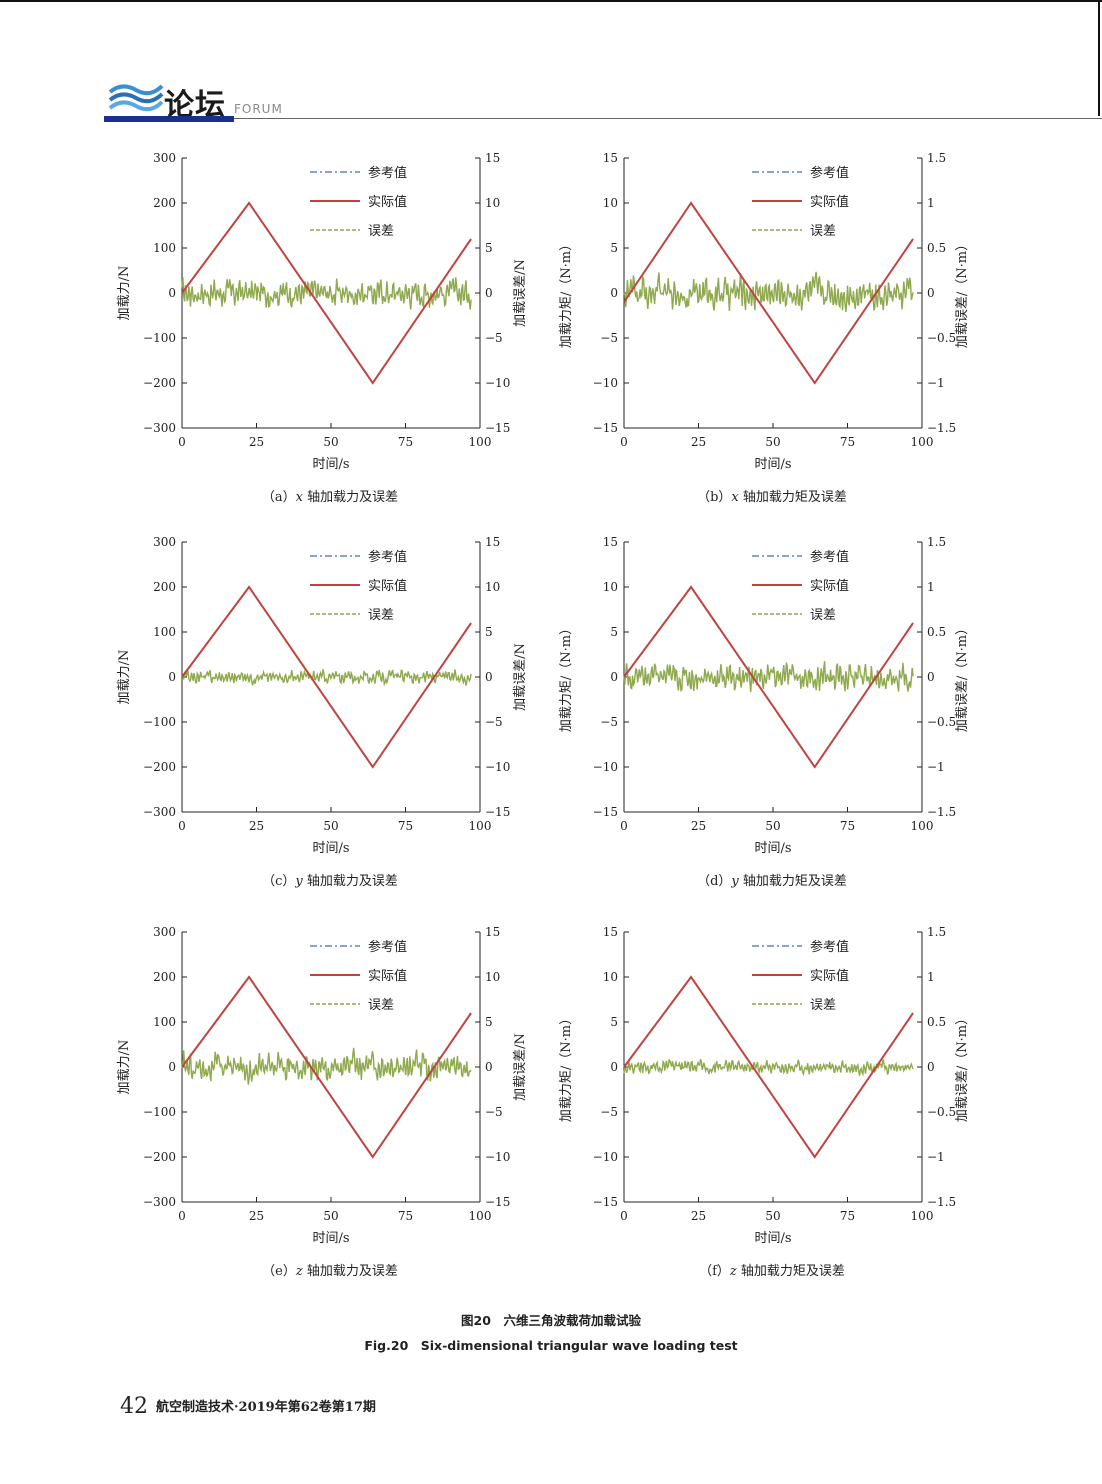 The width and height of the screenshot is (1102, 1484). Describe the element at coordinates (134, 1406) in the screenshot. I see `page-number: 42` at that location.